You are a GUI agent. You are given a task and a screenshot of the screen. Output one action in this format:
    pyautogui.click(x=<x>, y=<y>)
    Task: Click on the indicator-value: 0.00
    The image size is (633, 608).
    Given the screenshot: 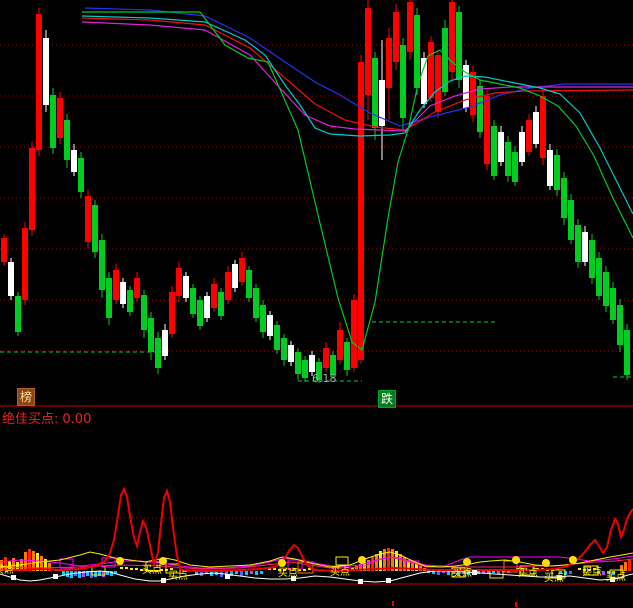 What is the action you would take?
    pyautogui.click(x=77, y=419)
    